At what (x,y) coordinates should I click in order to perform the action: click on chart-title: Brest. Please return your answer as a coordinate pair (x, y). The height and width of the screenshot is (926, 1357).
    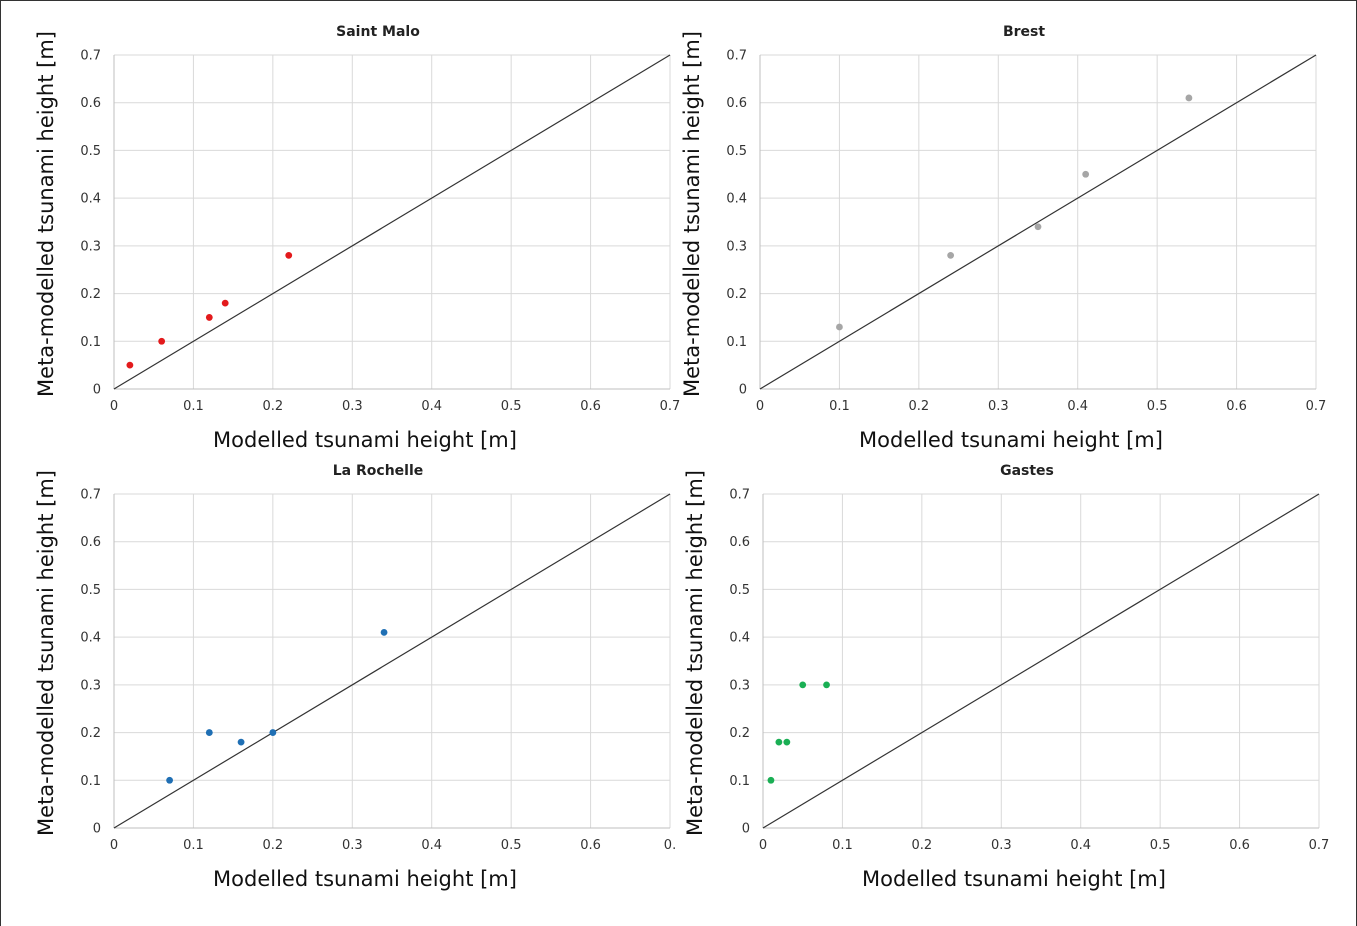
    Looking at the image, I should click on (1024, 32).